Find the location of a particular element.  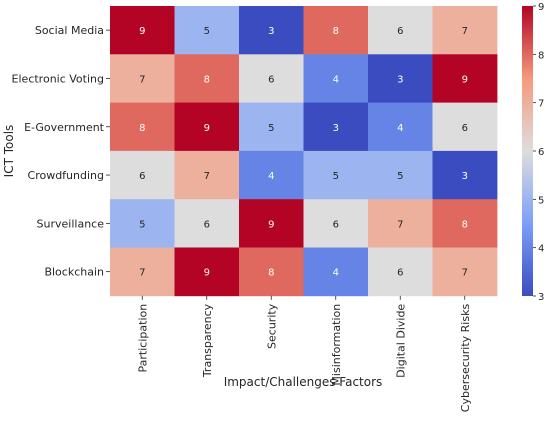

x-tick-label: Cybersecurity Risks is located at coordinates (465, 358).